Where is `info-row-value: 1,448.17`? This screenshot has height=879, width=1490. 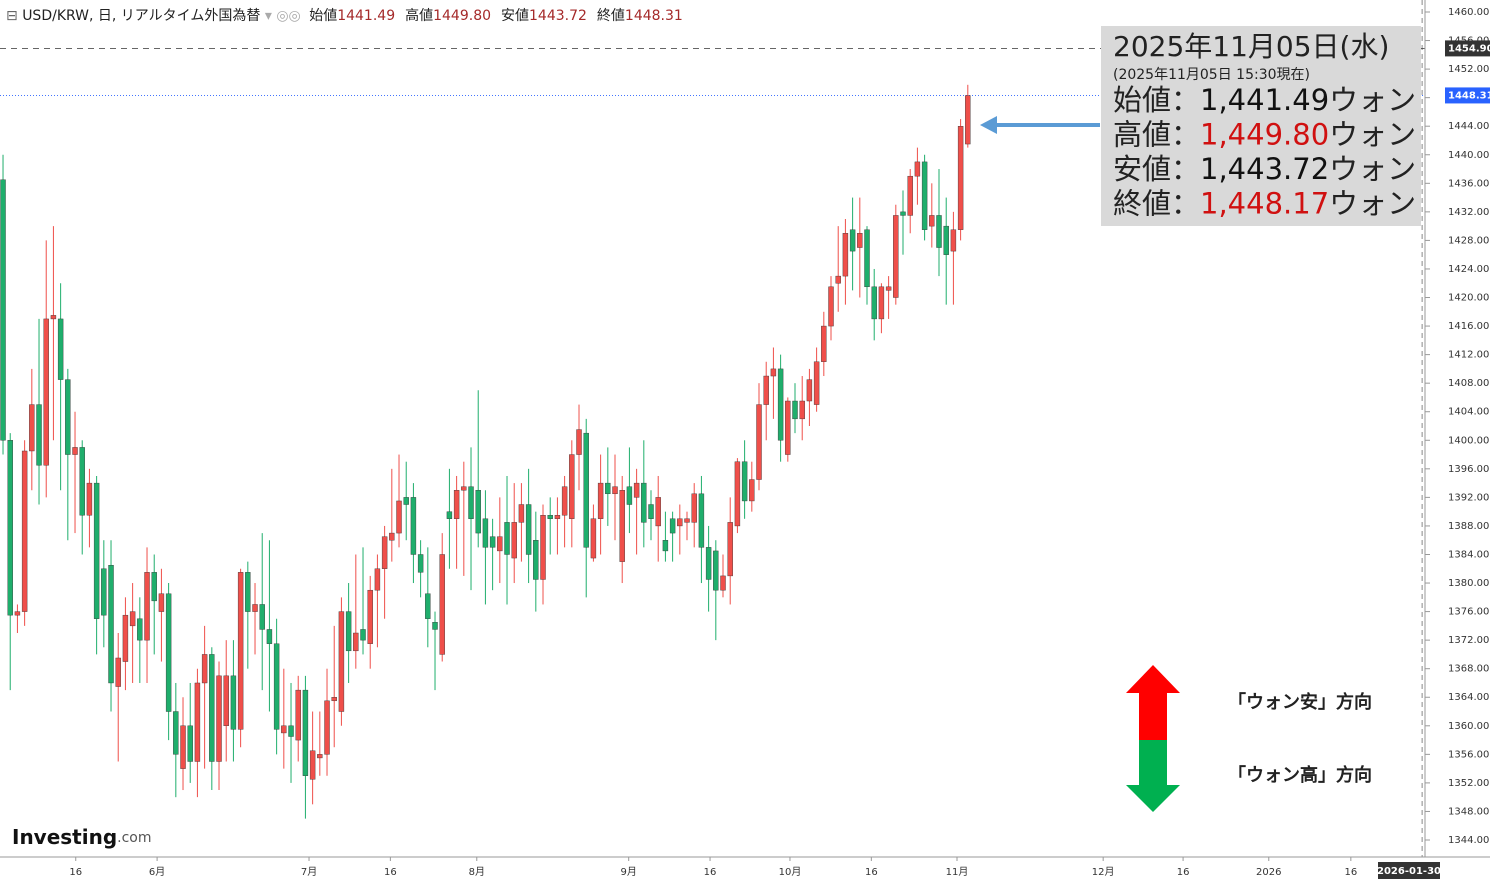
info-row-value: 1,448.17 is located at coordinates (1264, 204).